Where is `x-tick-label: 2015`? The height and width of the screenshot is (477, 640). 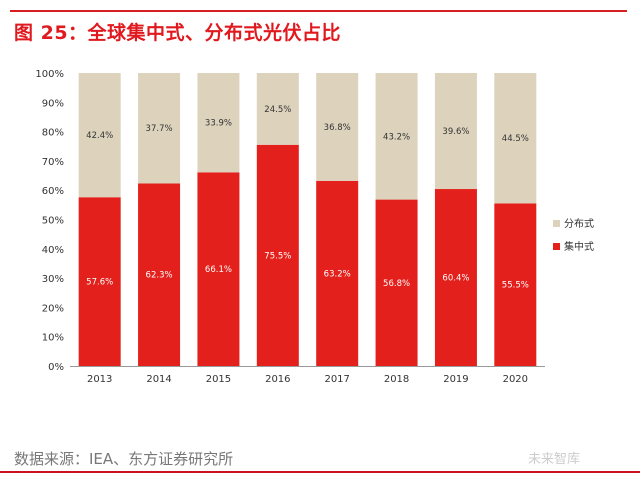
x-tick-label: 2015 is located at coordinates (218, 379).